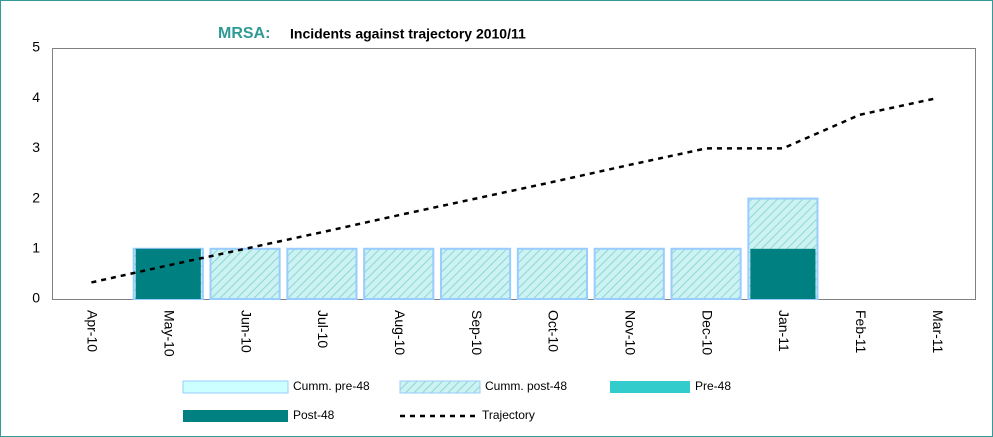 This screenshot has width=993, height=437. I want to click on y-tick-label: 0, so click(36, 298).